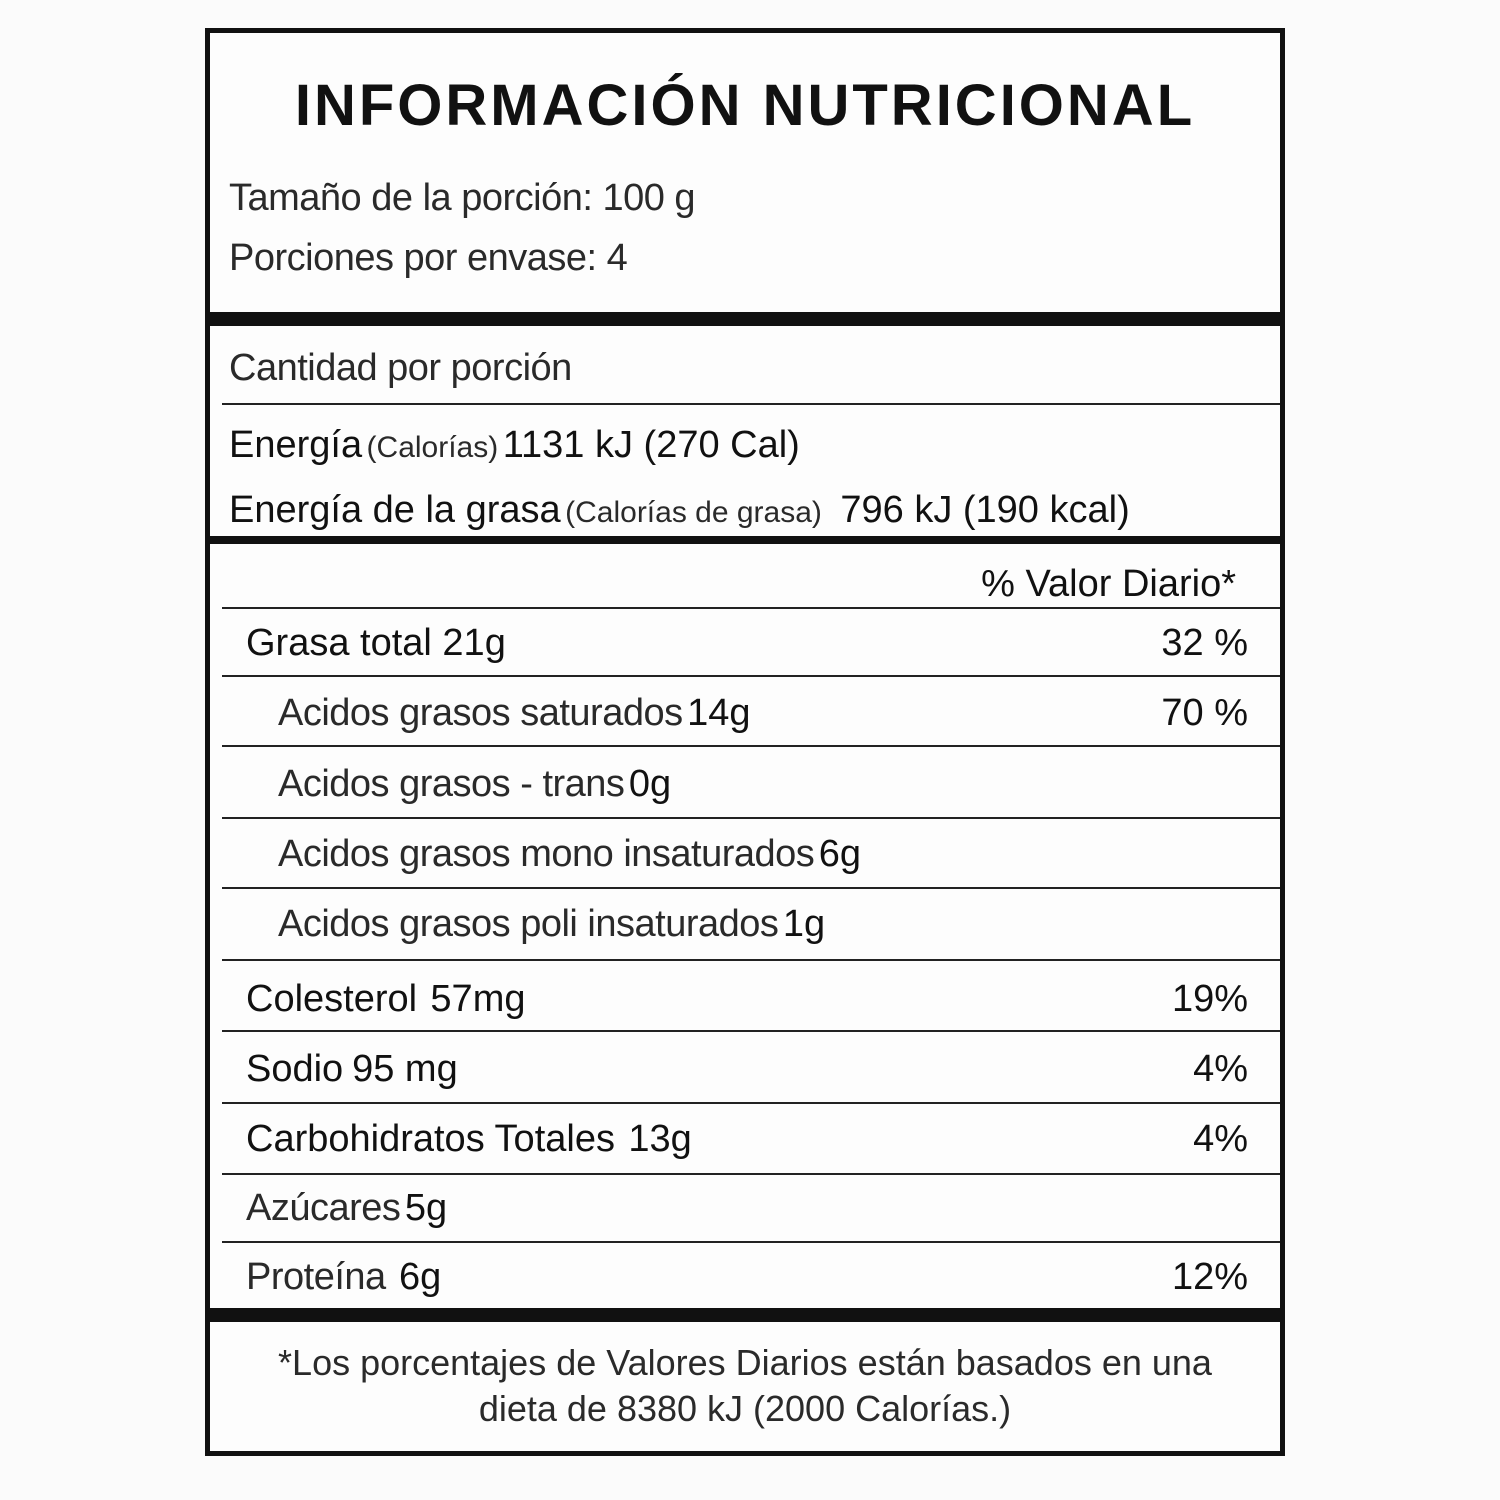 The width and height of the screenshot is (1500, 1500). Describe the element at coordinates (735, 999) in the screenshot. I see `nutrient-row-cholesterol: Colesterol 57mg 19%` at that location.